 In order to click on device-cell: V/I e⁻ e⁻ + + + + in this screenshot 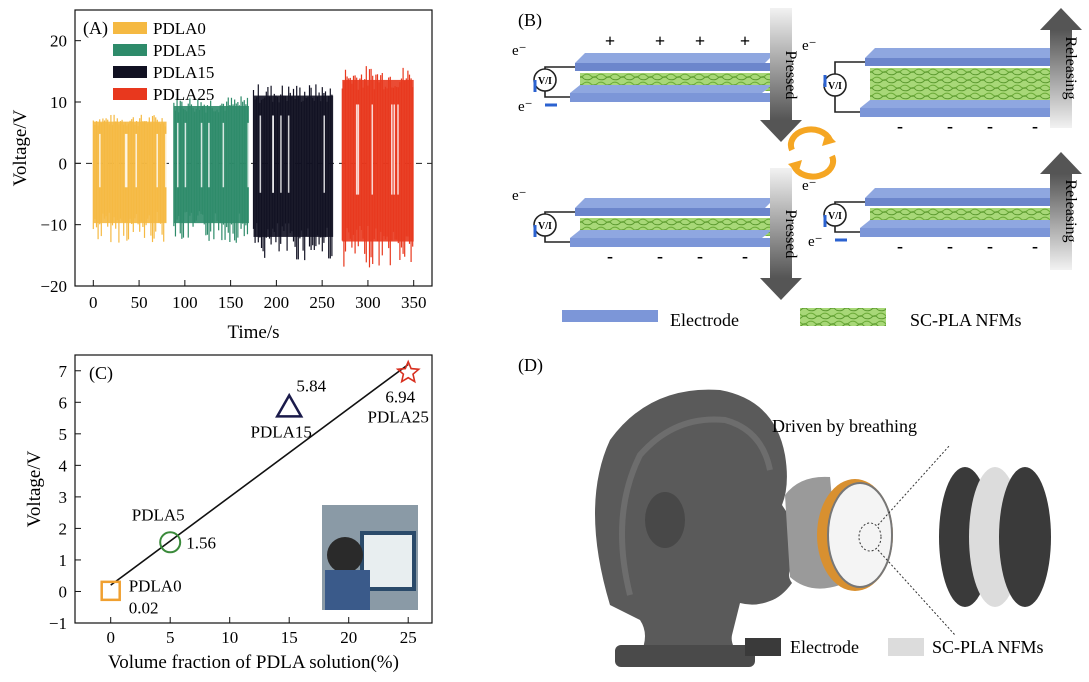, I will do `click(643, 73)`.